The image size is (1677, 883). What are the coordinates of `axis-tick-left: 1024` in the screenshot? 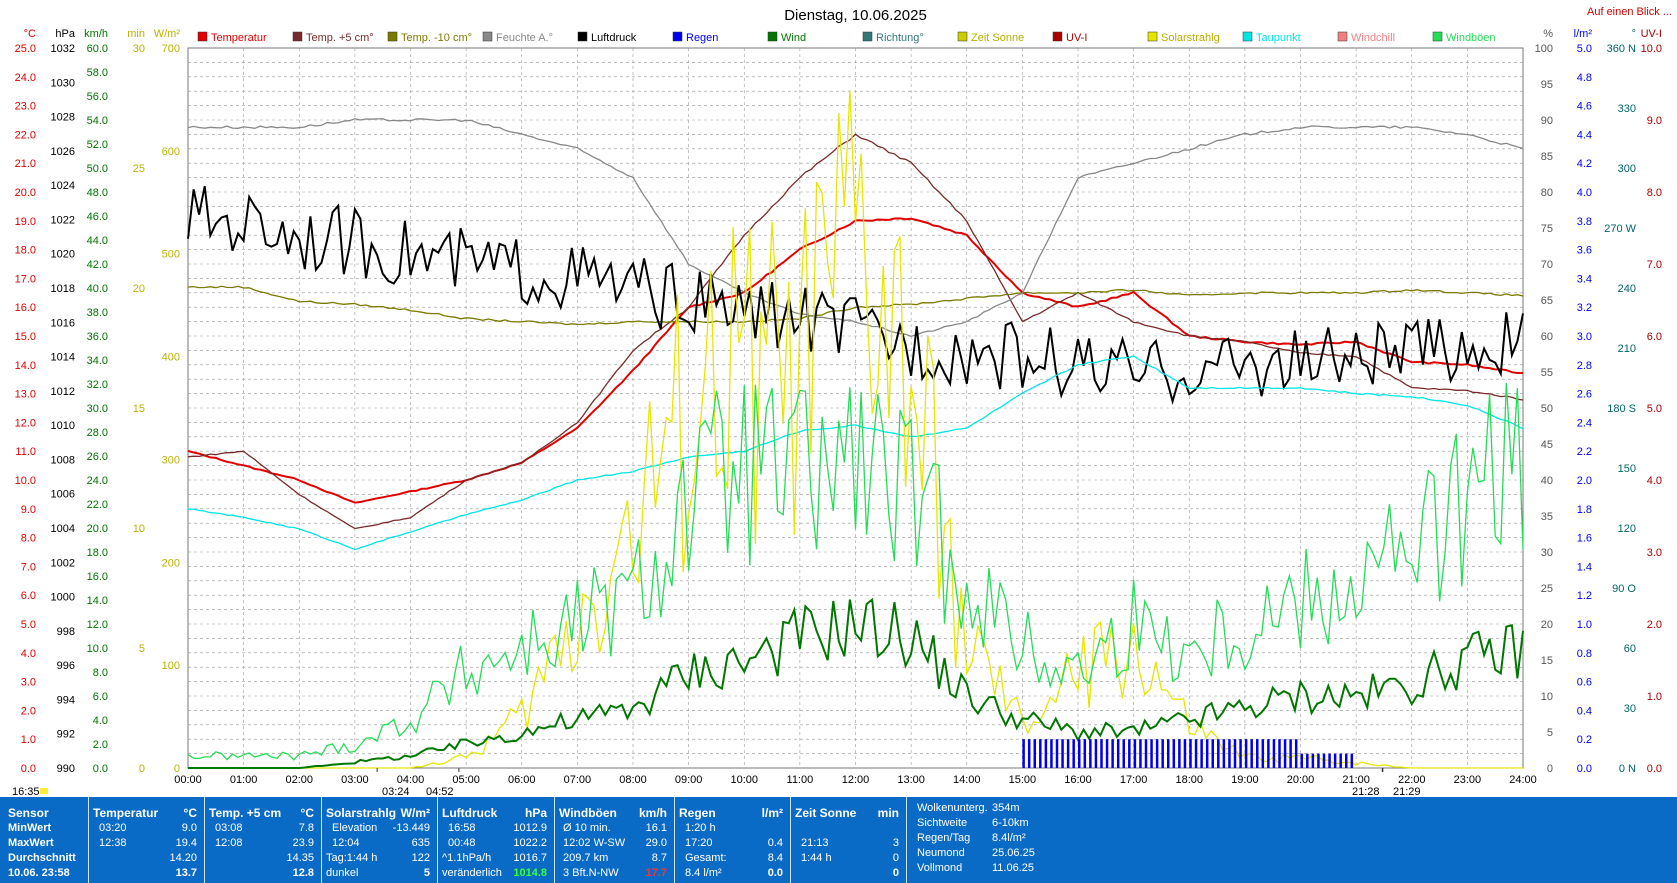 It's located at (63, 186).